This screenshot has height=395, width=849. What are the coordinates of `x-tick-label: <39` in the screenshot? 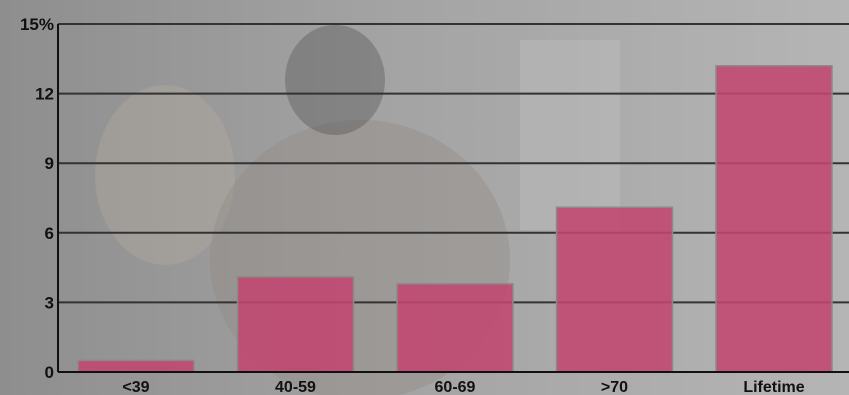 It's located at (135, 387).